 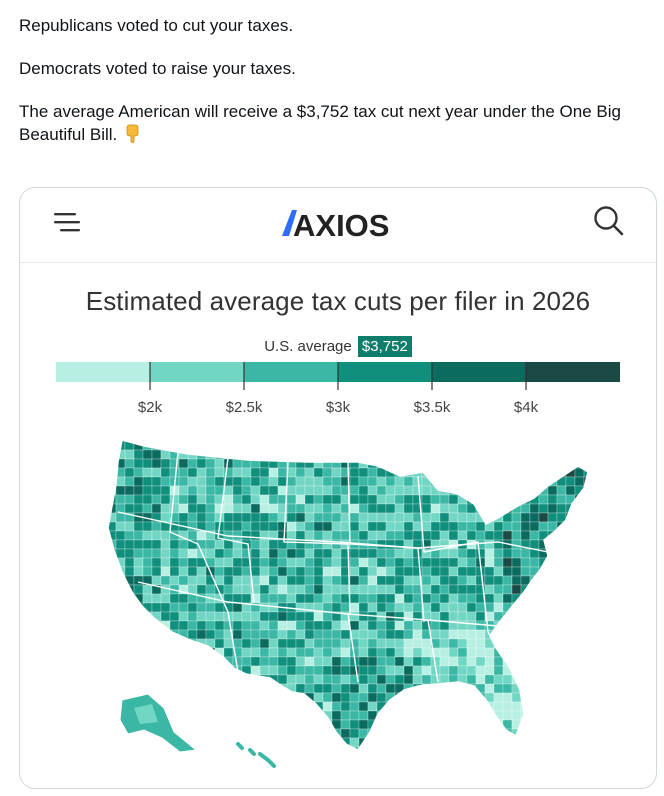 What do you see at coordinates (67, 223) in the screenshot?
I see `hamburger-menu-icon` at bounding box center [67, 223].